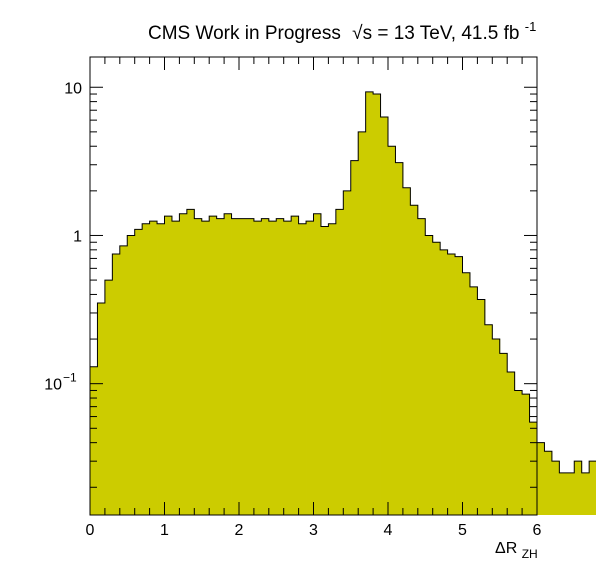 Image resolution: width=596 pixels, height=572 pixels. I want to click on x-axis-label-subscript: ZH, so click(530, 554).